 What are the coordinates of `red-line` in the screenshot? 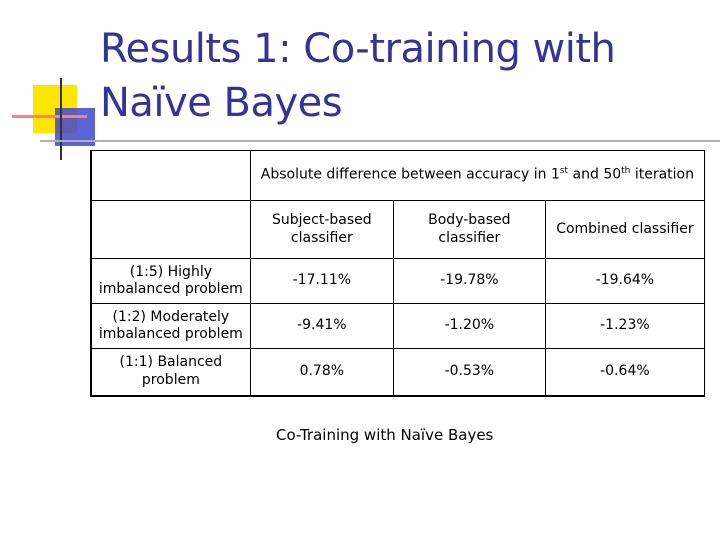 It's located at (49, 116).